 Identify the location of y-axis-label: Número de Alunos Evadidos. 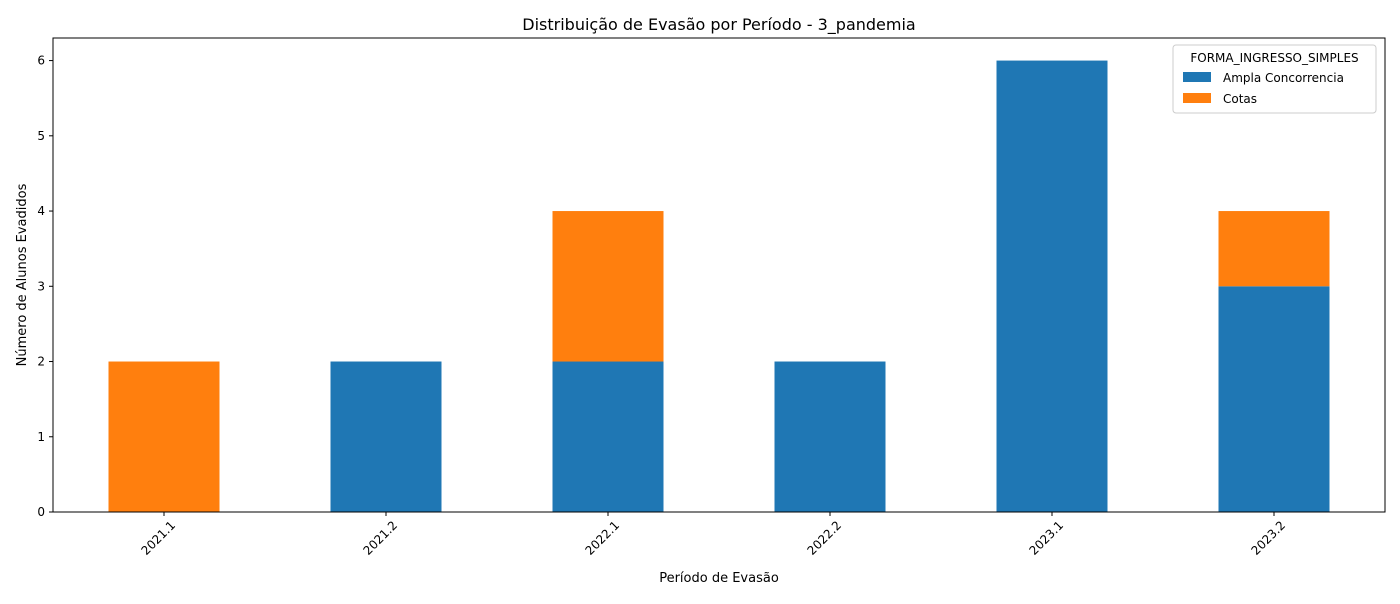
(22, 274).